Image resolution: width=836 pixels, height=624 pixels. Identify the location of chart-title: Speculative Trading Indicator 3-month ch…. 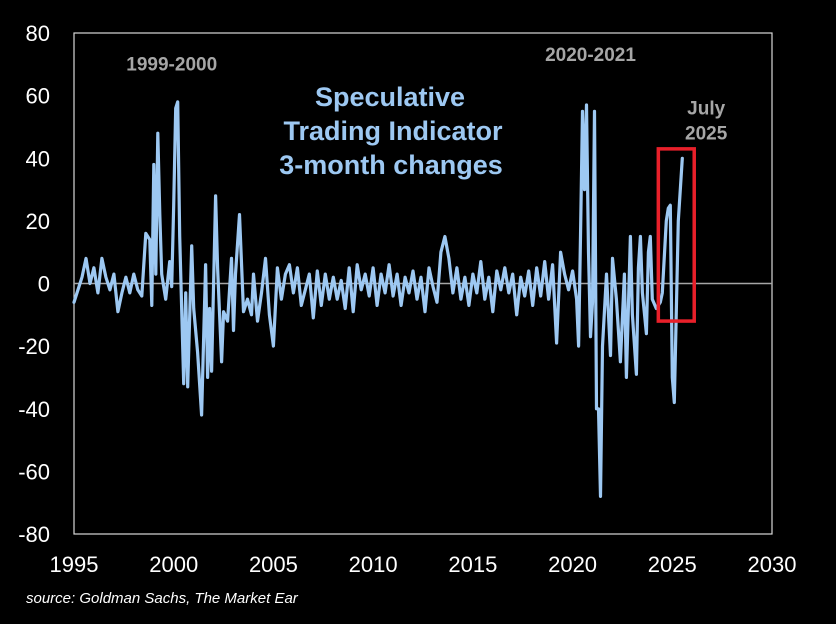
(391, 131).